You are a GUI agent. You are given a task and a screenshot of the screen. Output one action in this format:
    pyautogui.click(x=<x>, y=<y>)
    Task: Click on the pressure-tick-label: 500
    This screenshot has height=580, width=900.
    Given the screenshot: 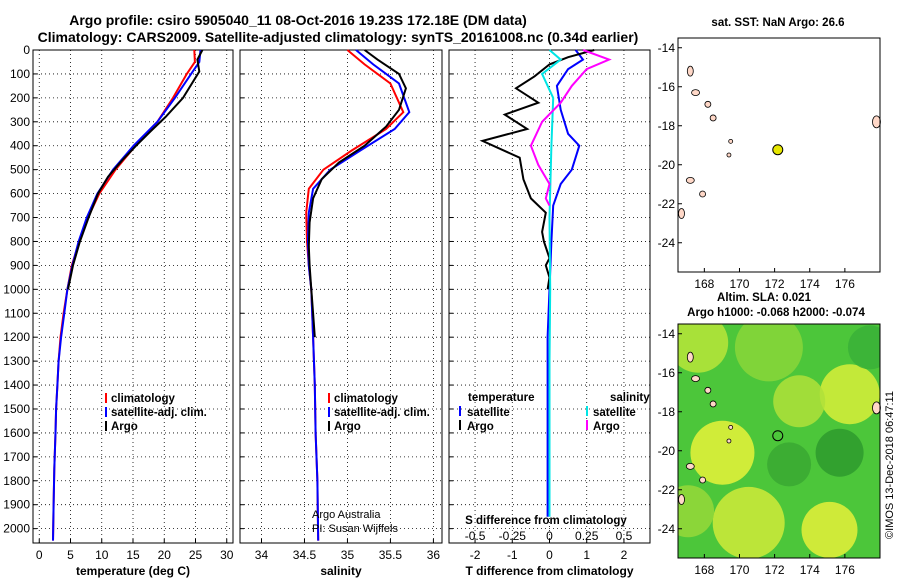 What is the action you would take?
    pyautogui.click(x=20, y=170)
    